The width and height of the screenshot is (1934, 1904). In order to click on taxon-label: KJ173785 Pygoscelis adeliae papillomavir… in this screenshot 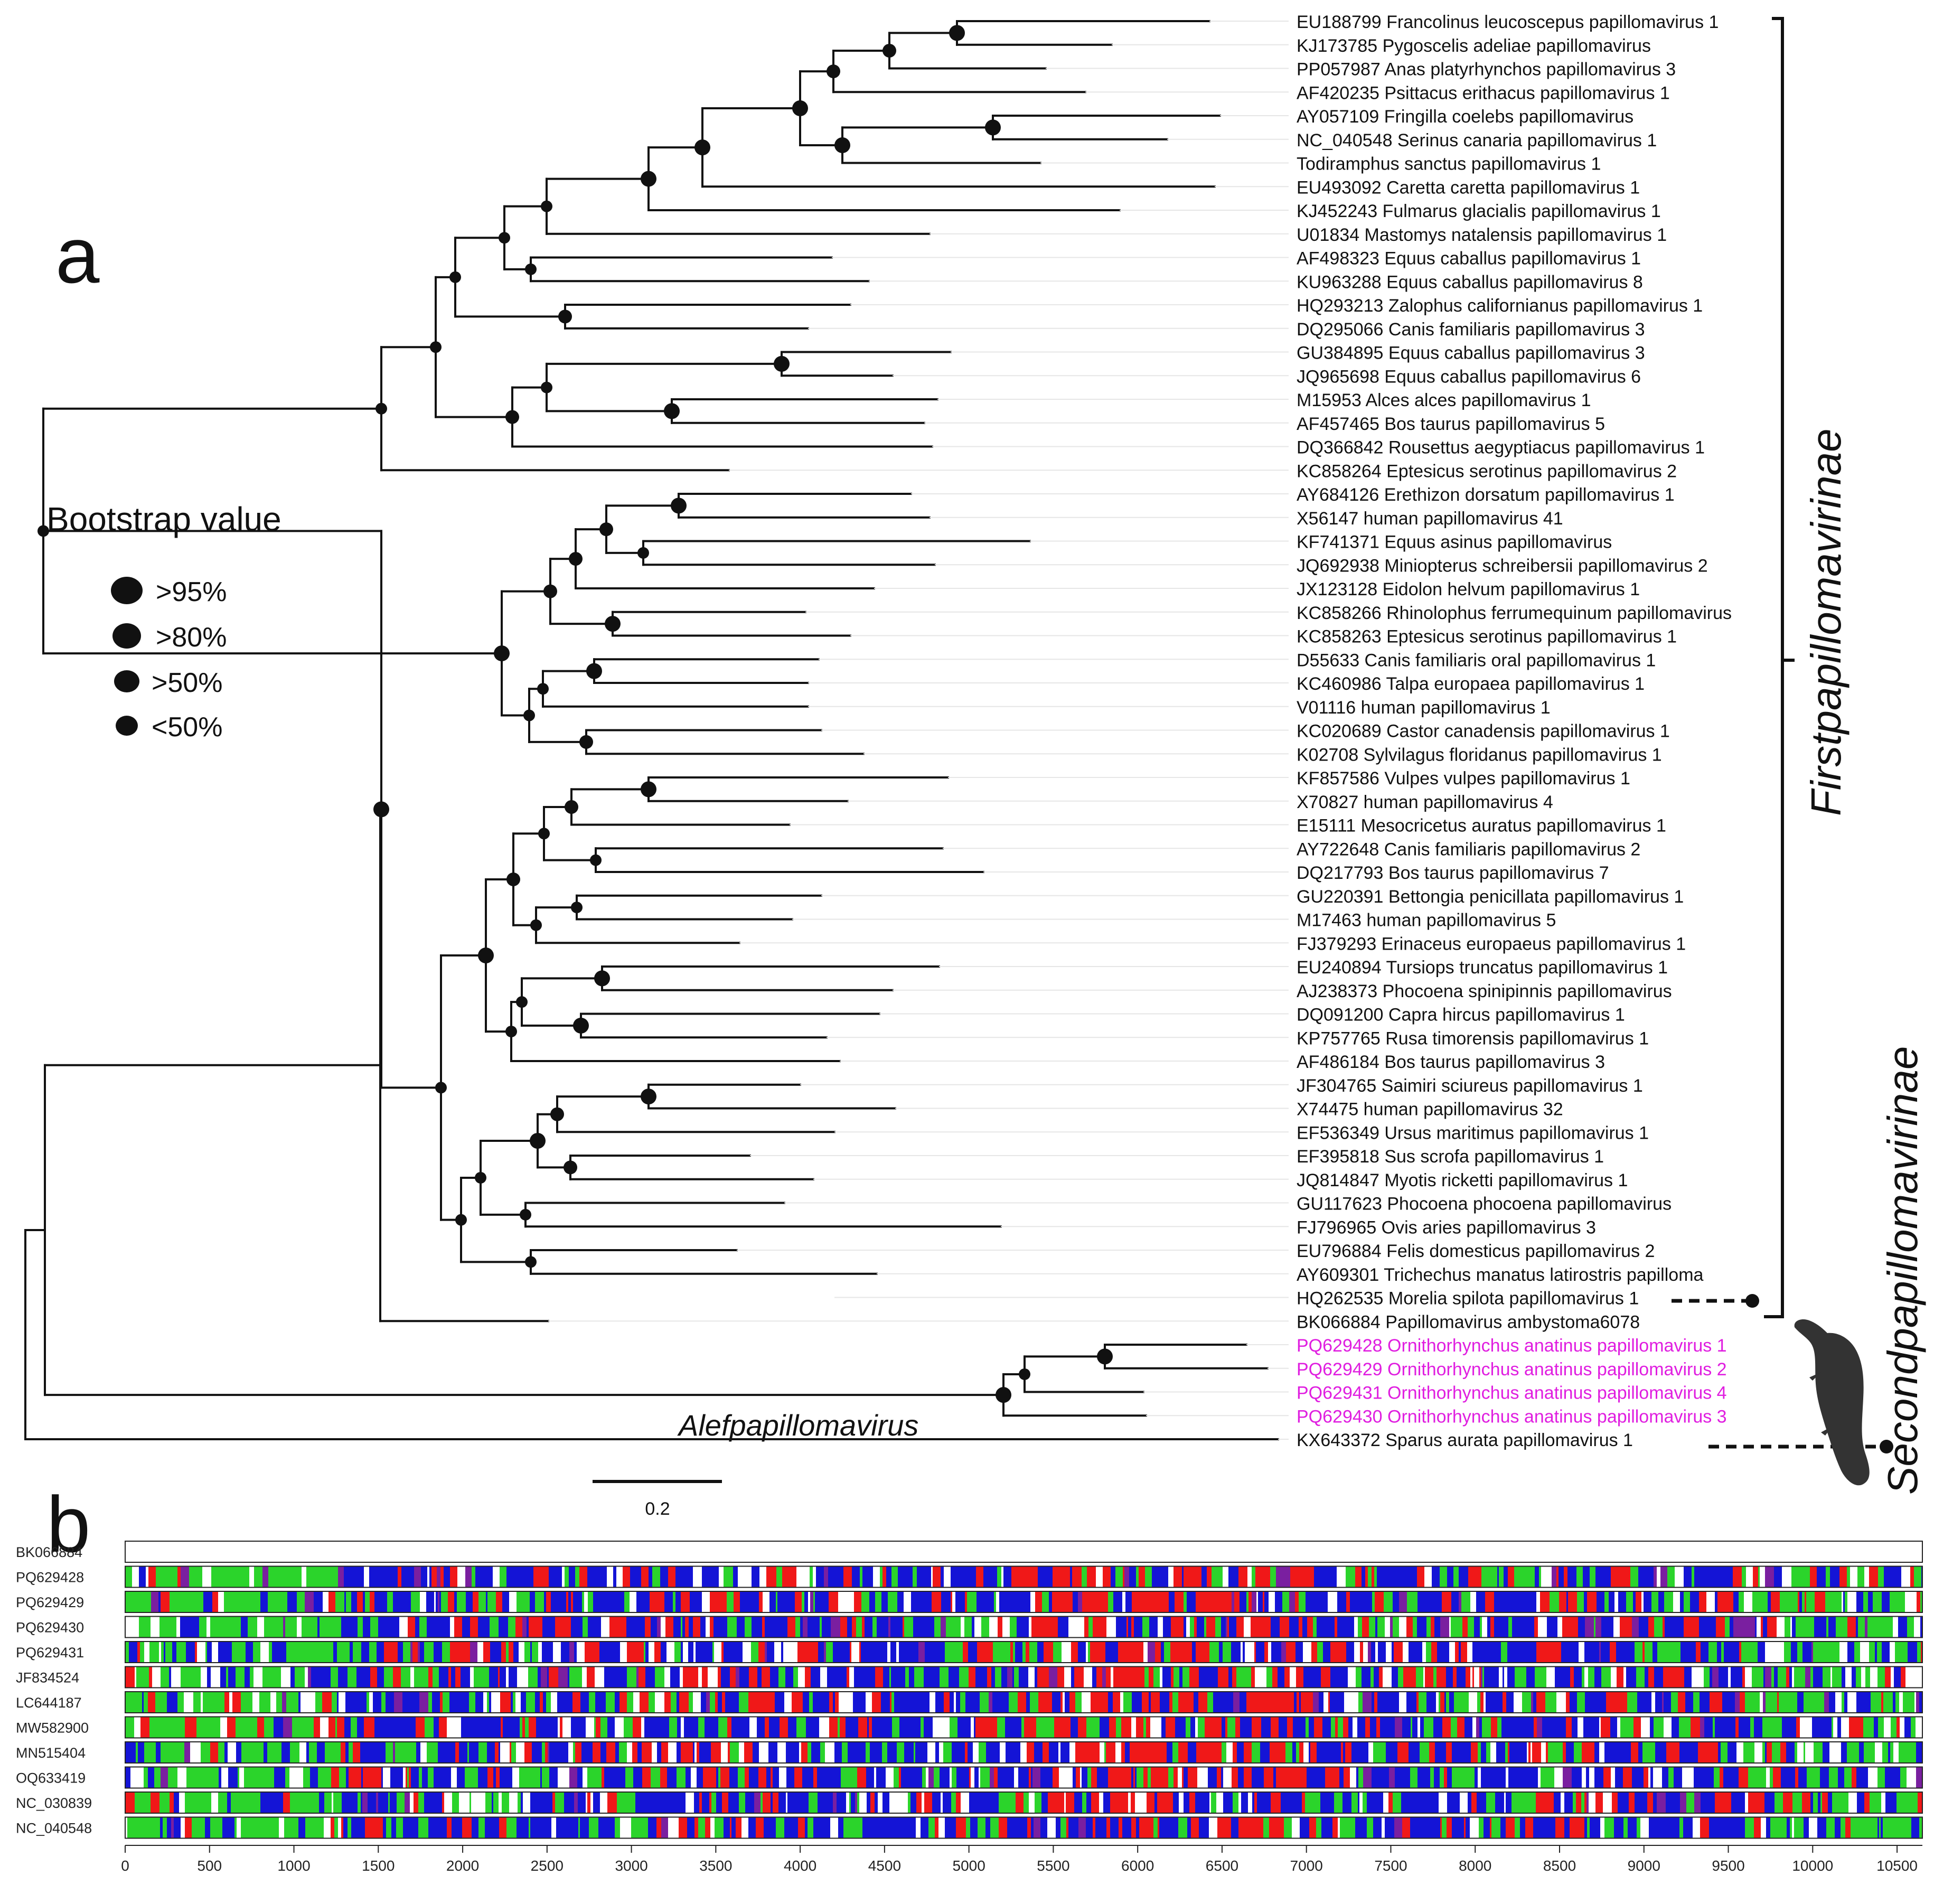, I will do `click(1474, 46)`.